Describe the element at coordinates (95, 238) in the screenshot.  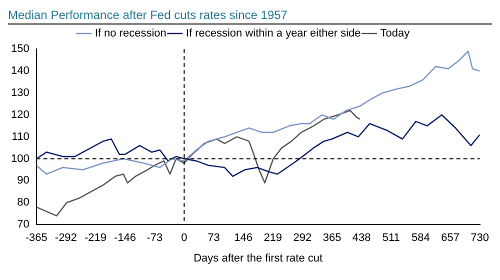
I see `x-tick-label: -219` at that location.